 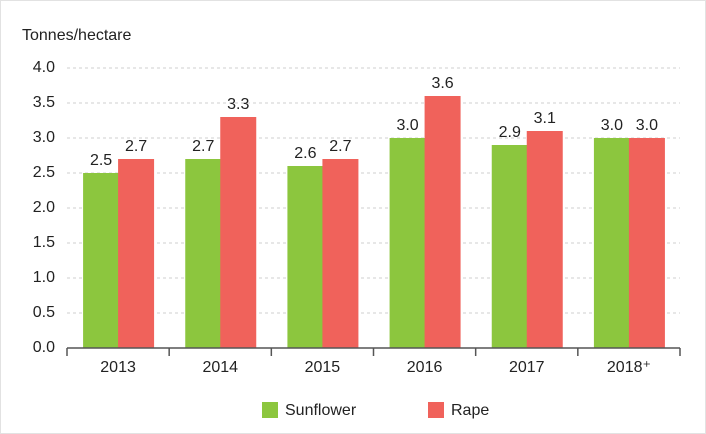 What do you see at coordinates (44, 347) in the screenshot?
I see `y-tick-label: 0.0` at bounding box center [44, 347].